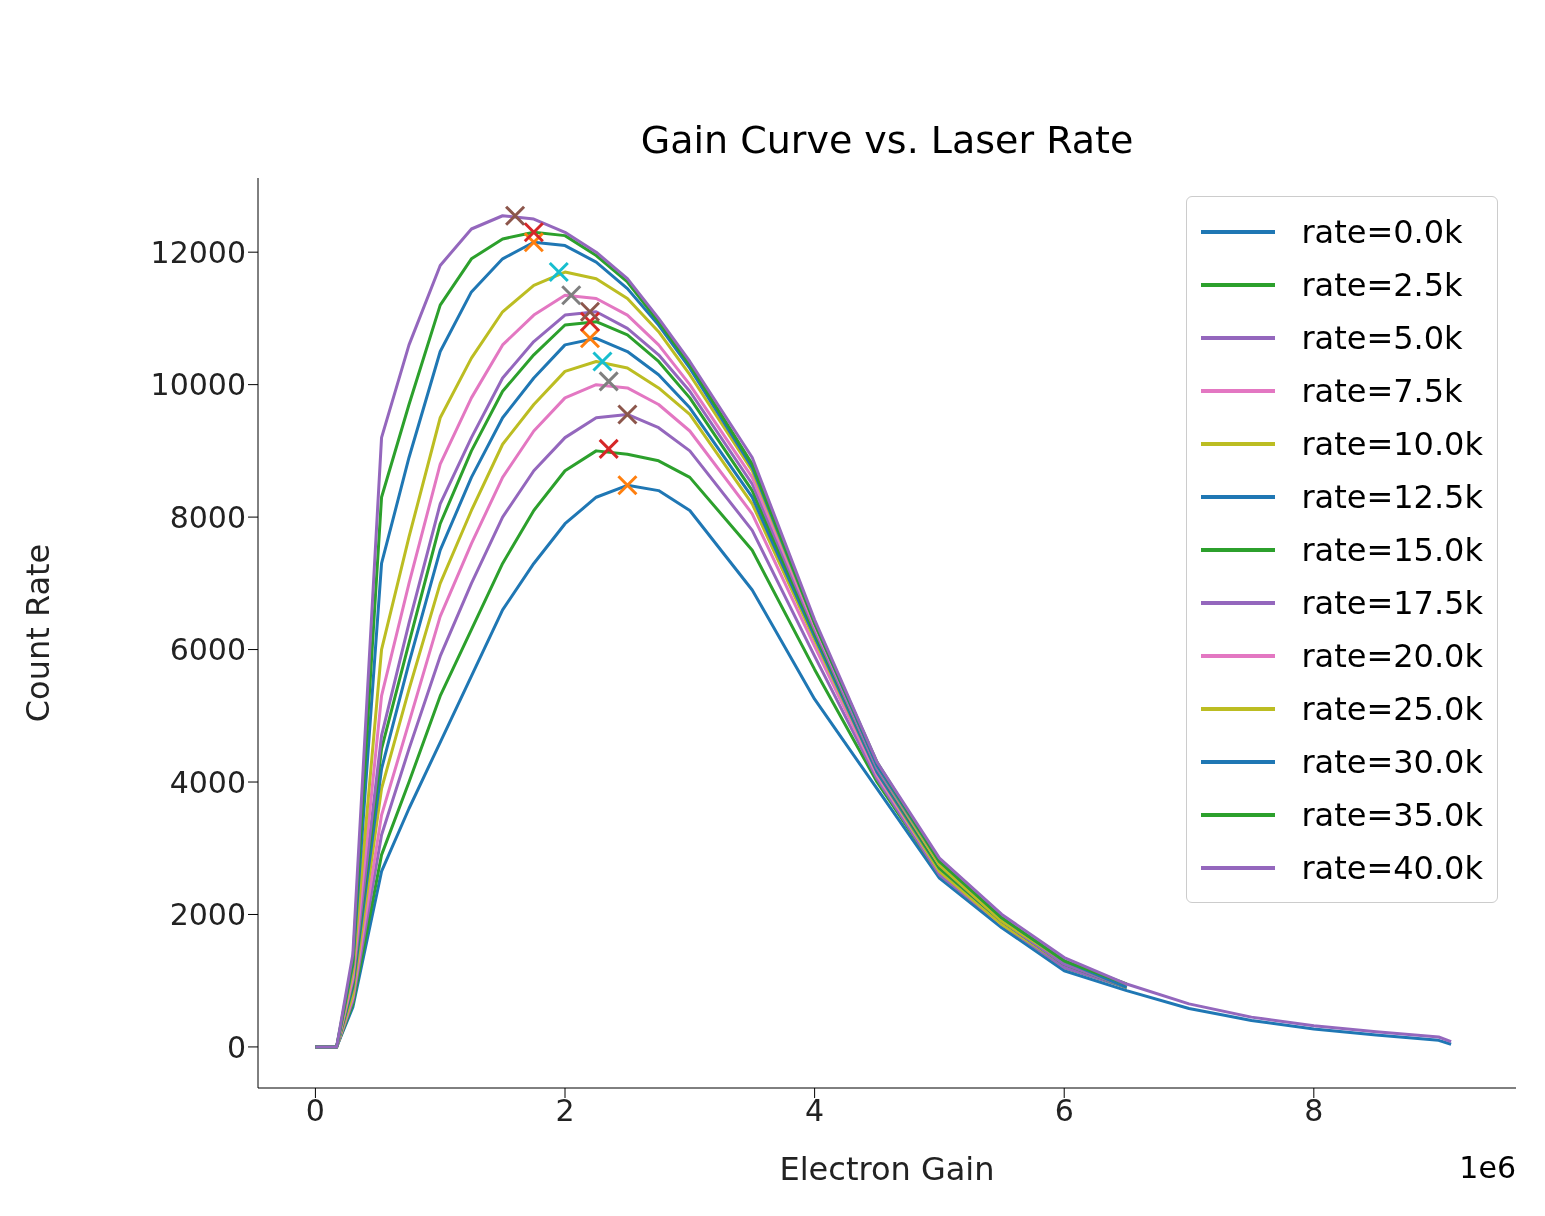  Describe the element at coordinates (1382, 284) in the screenshot. I see `legend-label: rate=2.5k` at that location.